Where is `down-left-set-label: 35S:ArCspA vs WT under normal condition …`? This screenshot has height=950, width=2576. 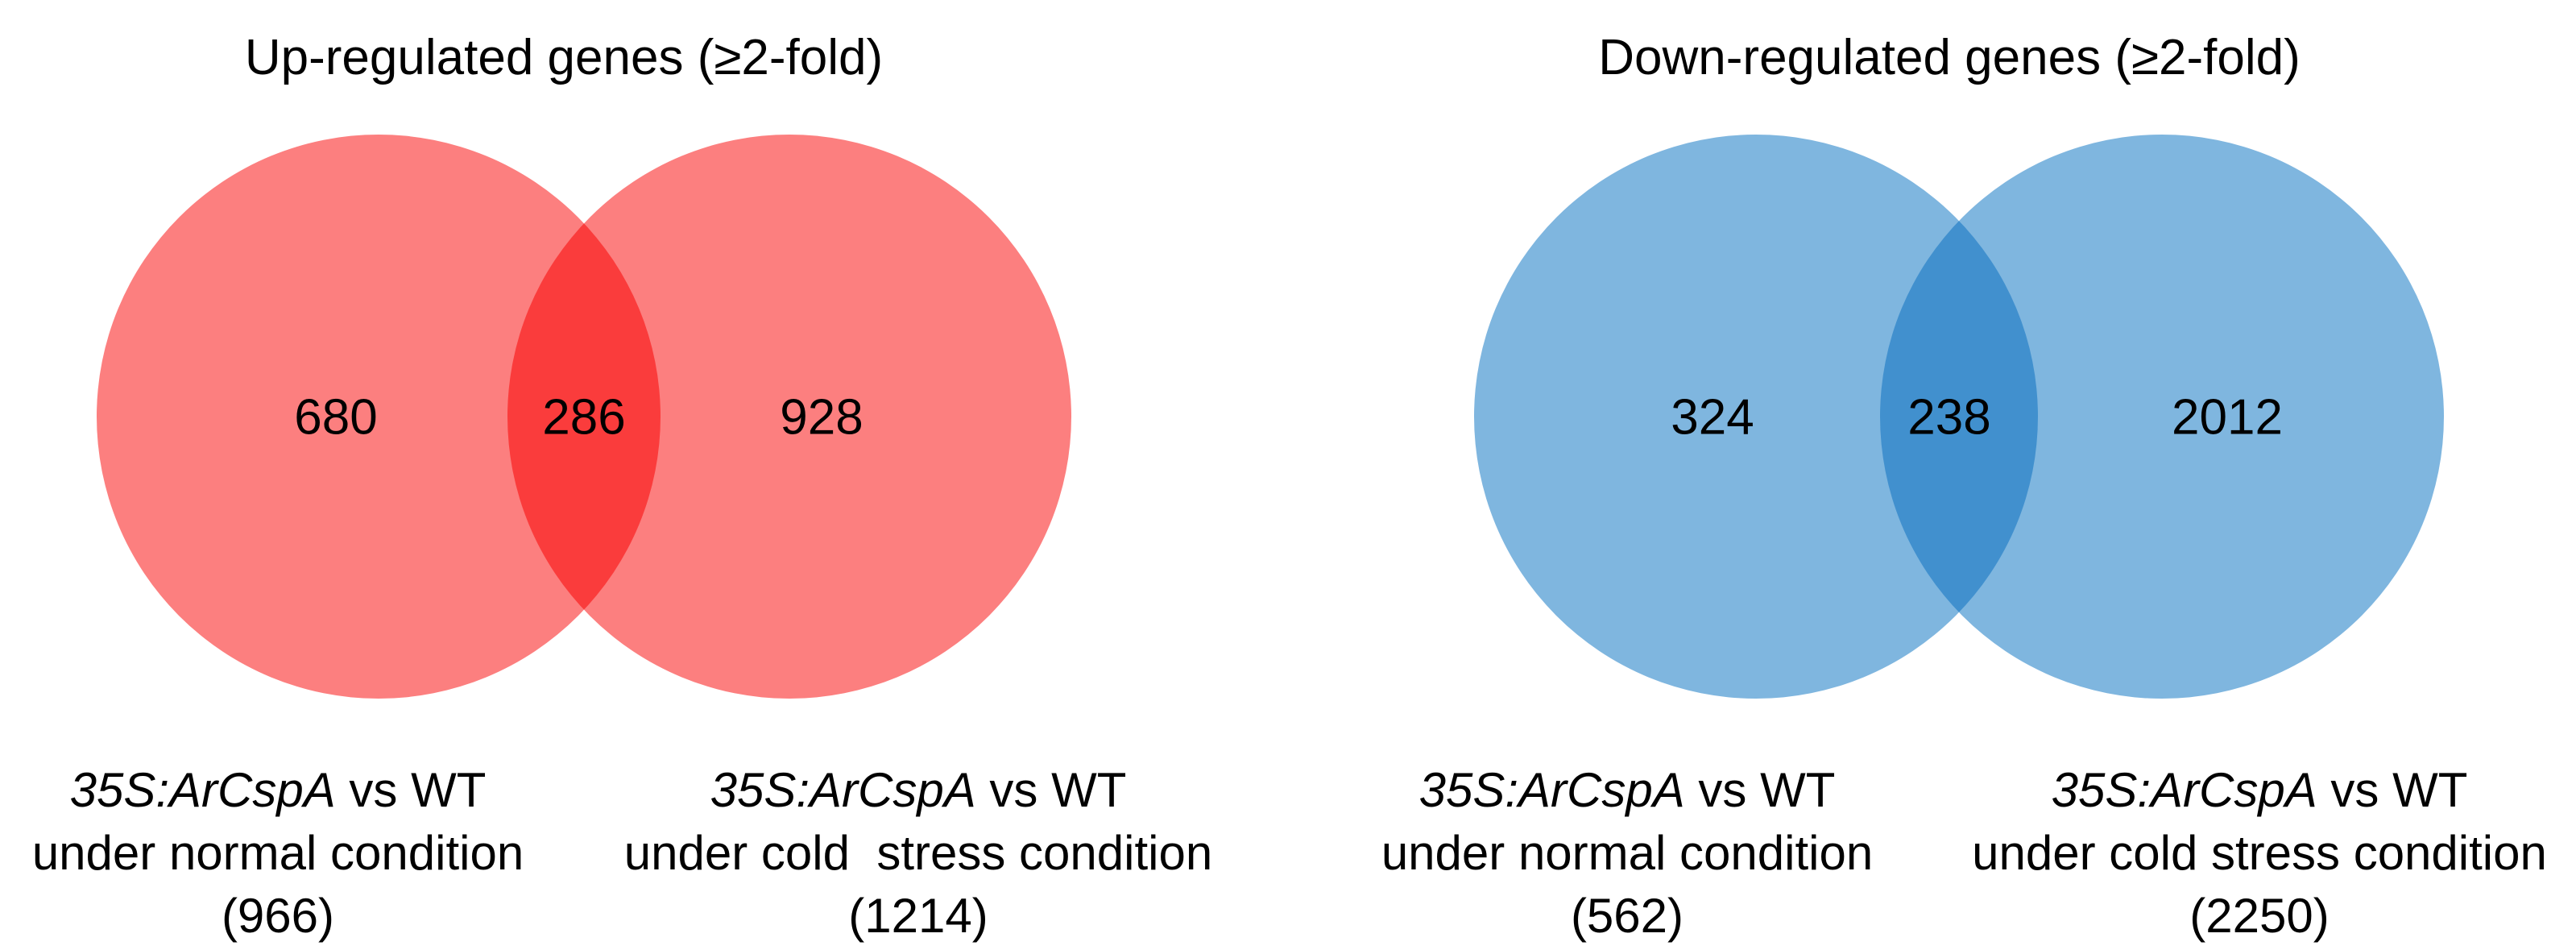
down-left-set-label: 35S:ArCspA vs WT under normal condition … is located at coordinates (1627, 853).